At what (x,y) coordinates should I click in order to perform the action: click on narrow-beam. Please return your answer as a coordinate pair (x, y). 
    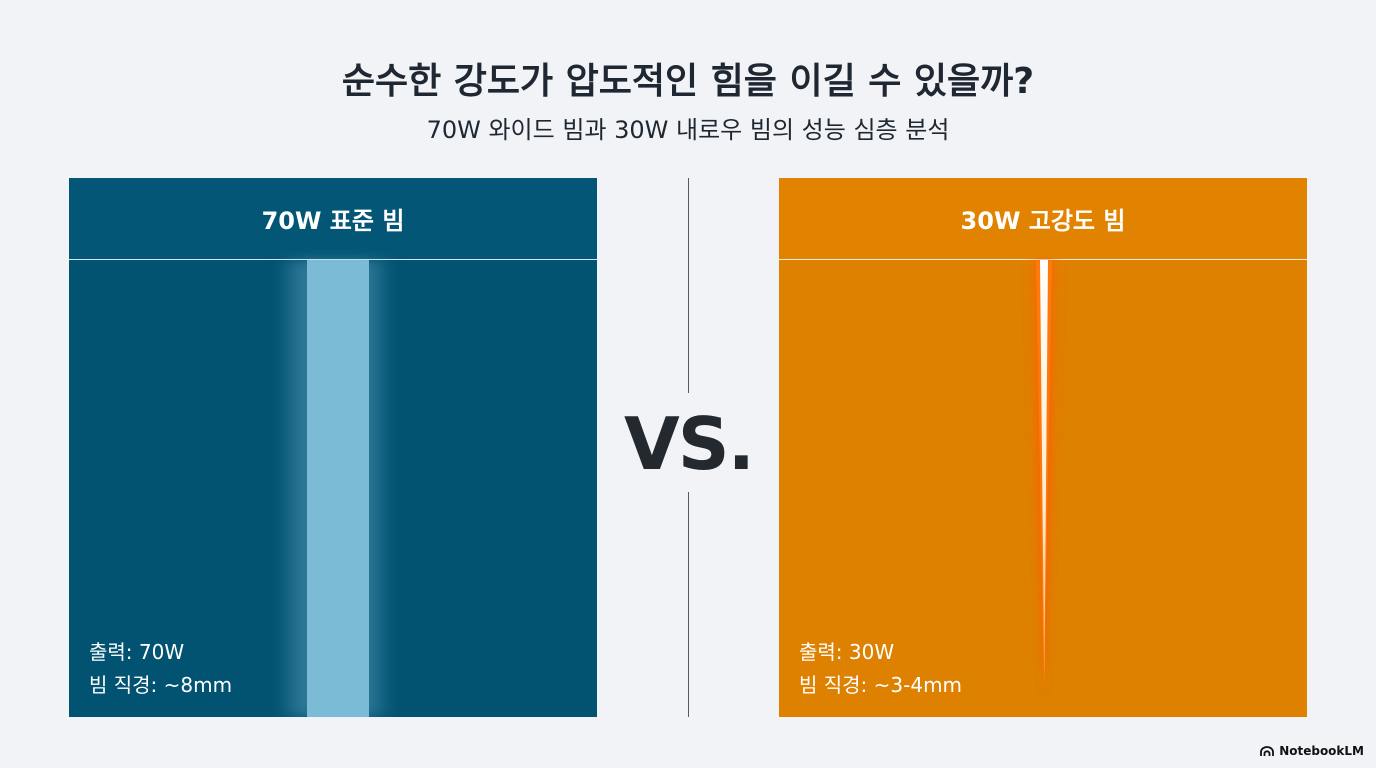
    Looking at the image, I should click on (1044, 476).